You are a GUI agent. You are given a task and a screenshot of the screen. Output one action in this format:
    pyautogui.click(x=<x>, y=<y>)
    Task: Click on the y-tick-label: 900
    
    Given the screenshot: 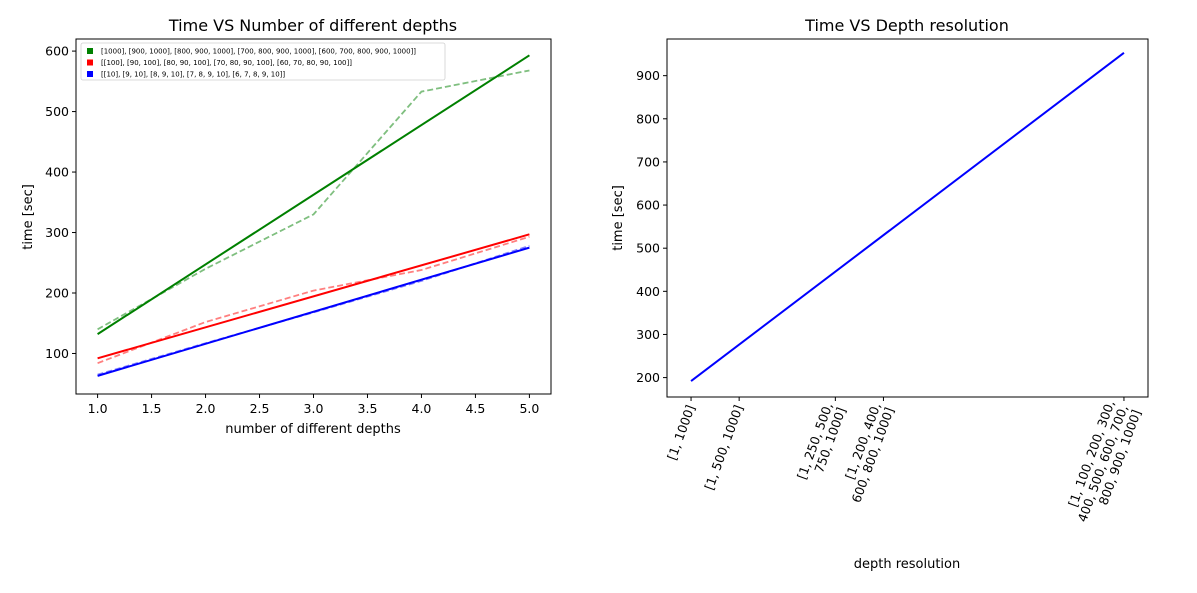 What is the action you would take?
    pyautogui.click(x=648, y=75)
    